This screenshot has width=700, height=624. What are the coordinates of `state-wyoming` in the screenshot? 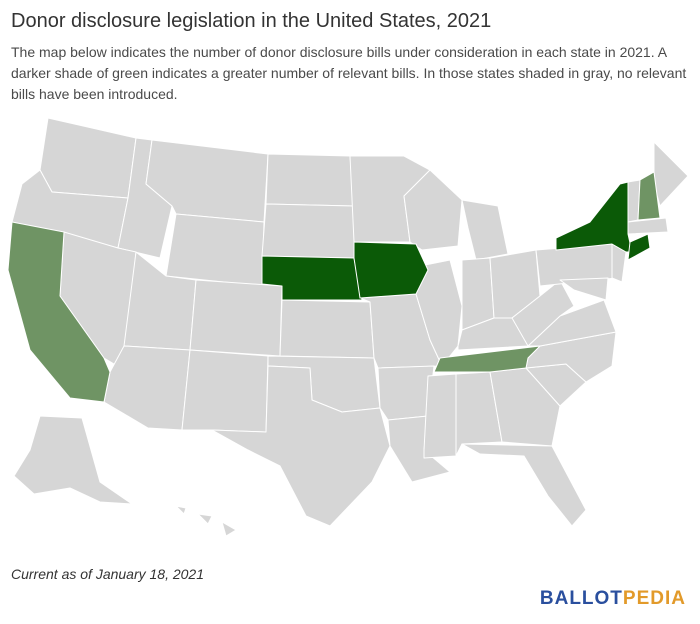 It's located at (215, 250).